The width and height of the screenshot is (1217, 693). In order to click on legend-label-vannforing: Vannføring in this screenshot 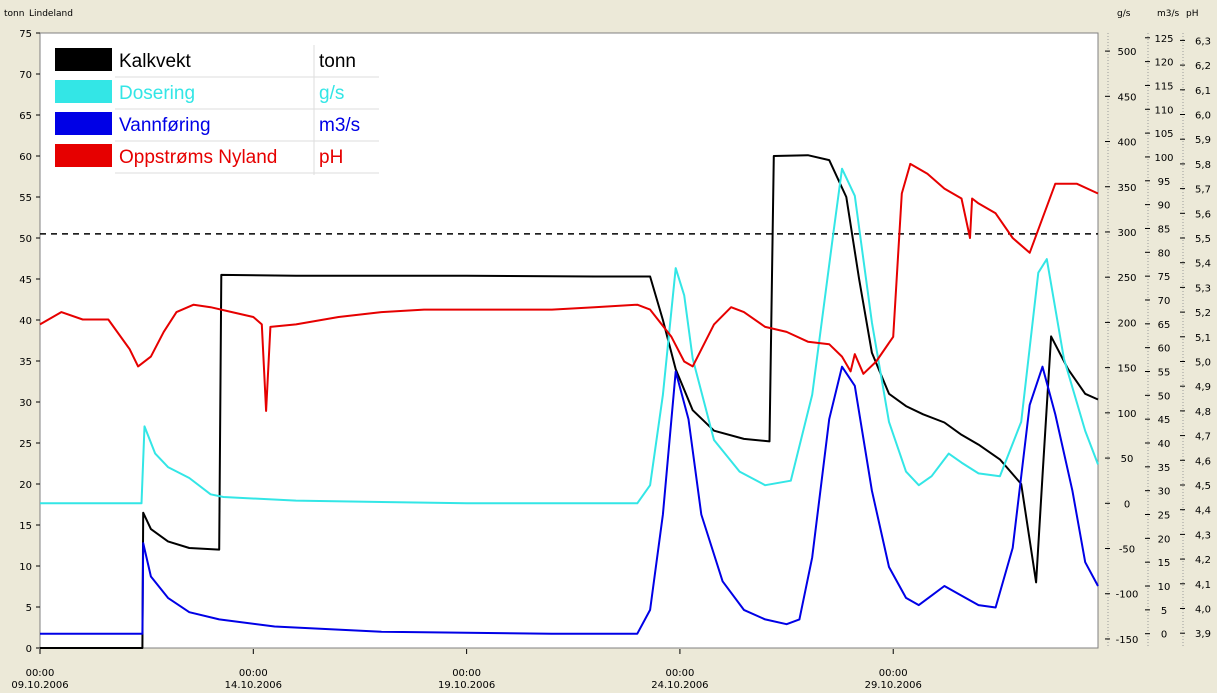, I will do `click(165, 125)`.